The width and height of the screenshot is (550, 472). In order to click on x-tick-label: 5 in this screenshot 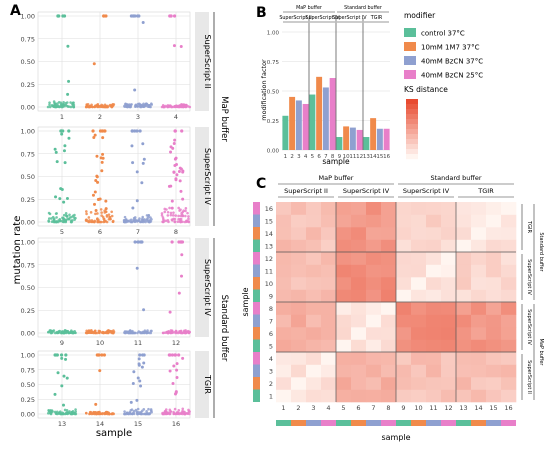, I will do `click(343, 408)`.